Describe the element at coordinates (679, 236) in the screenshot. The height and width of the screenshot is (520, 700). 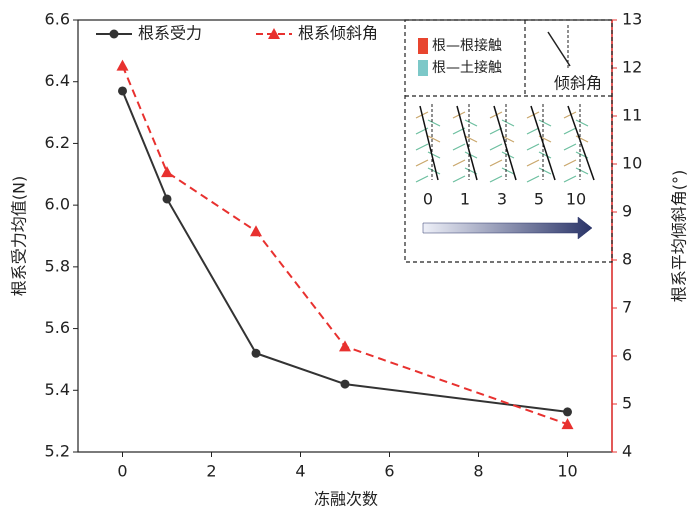
I see `y2-axis-label: 根系平均倾斜角(°)` at that location.